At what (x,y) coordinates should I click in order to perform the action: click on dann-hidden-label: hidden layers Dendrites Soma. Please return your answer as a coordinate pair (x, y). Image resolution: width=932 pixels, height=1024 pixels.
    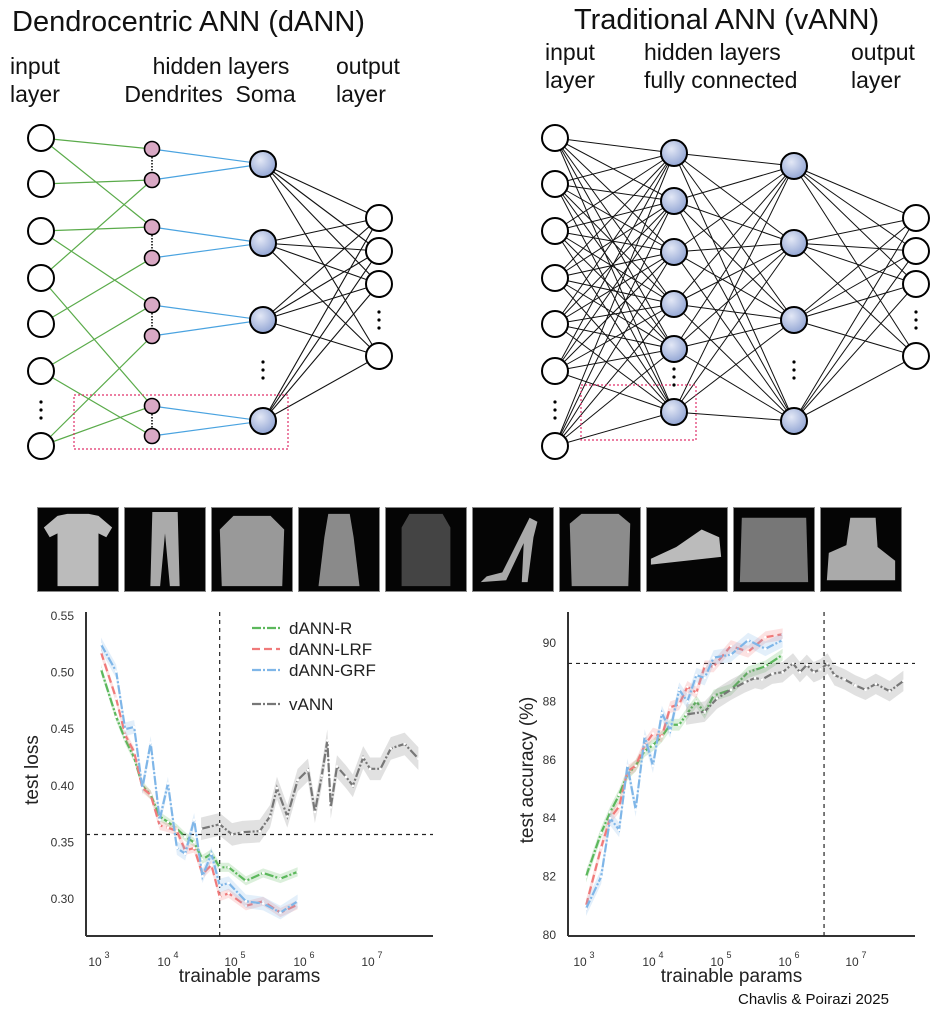
    Looking at the image, I should click on (210, 80).